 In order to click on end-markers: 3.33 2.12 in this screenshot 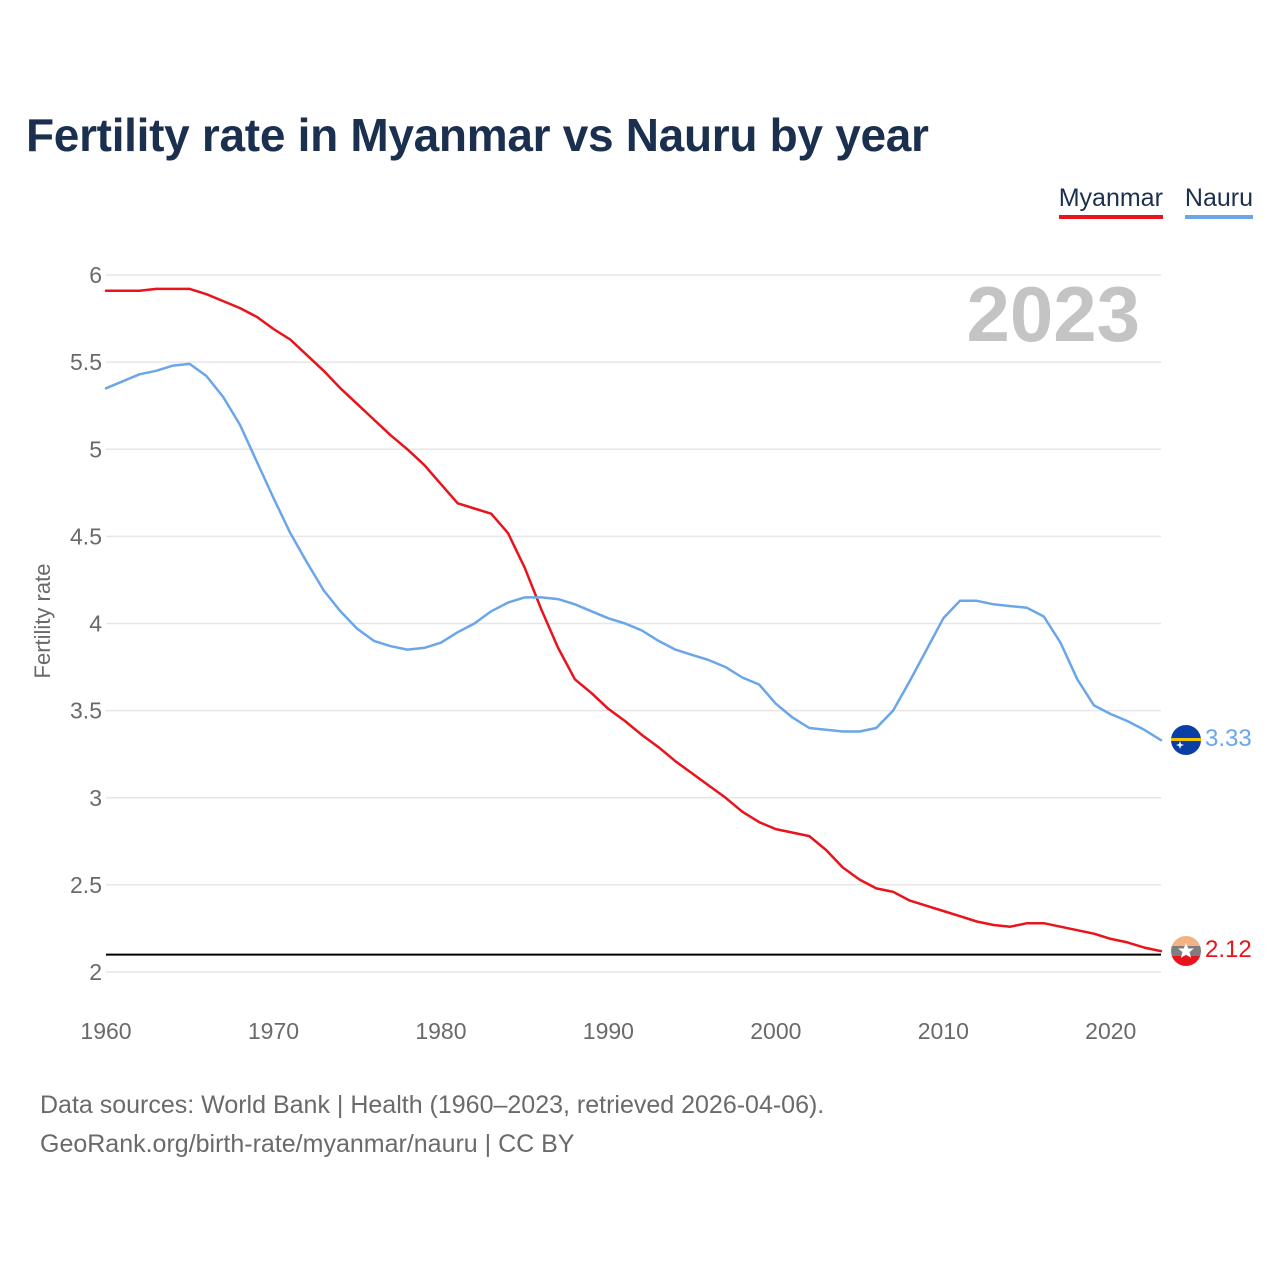, I will do `click(1211, 845)`.